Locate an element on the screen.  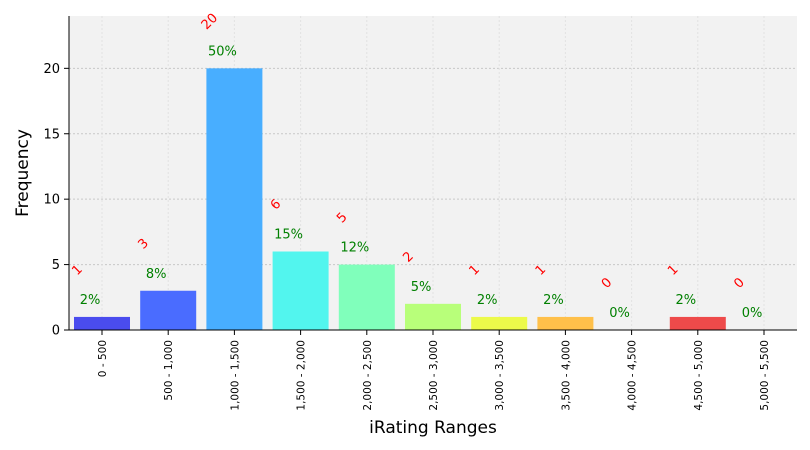
x-tick-label: 0 - 500 is located at coordinates (103, 358).